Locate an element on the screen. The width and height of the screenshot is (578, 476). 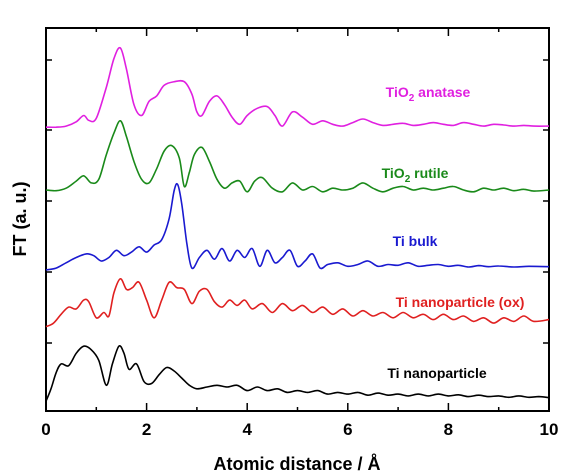
x-tick-label: 4 is located at coordinates (247, 429).